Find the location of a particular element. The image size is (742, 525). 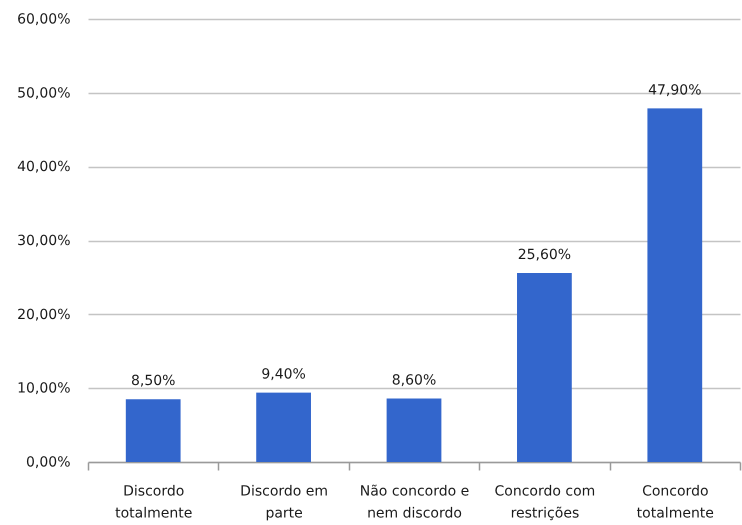

y-tick-label: 60,00% is located at coordinates (43, 20).